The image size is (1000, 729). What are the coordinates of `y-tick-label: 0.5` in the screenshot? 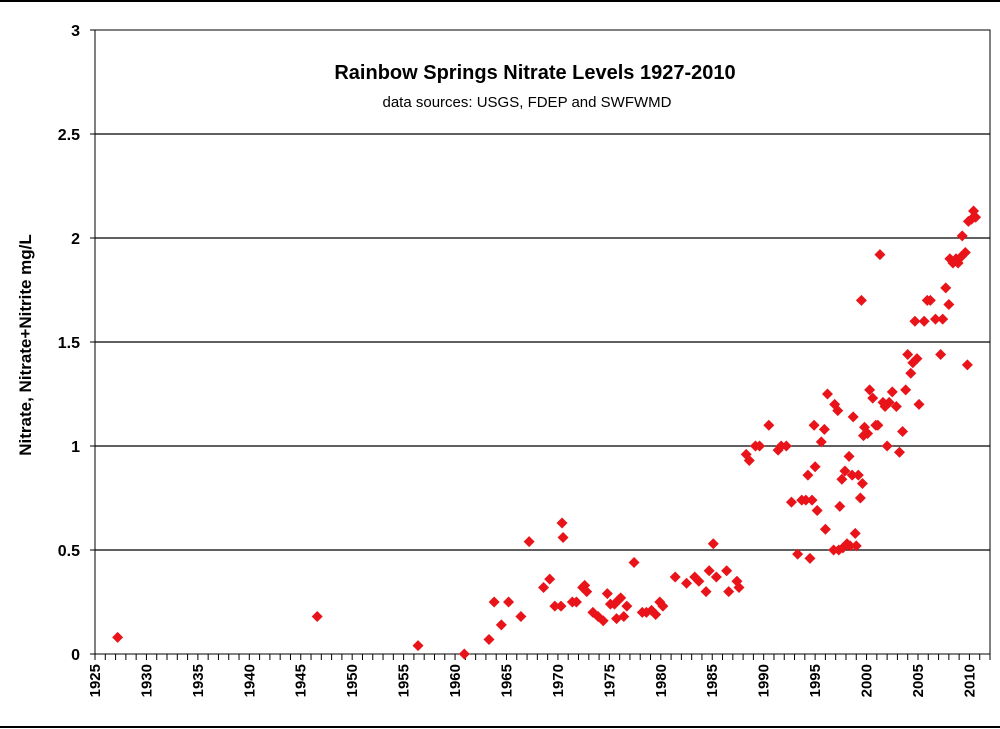 It's located at (69, 551).